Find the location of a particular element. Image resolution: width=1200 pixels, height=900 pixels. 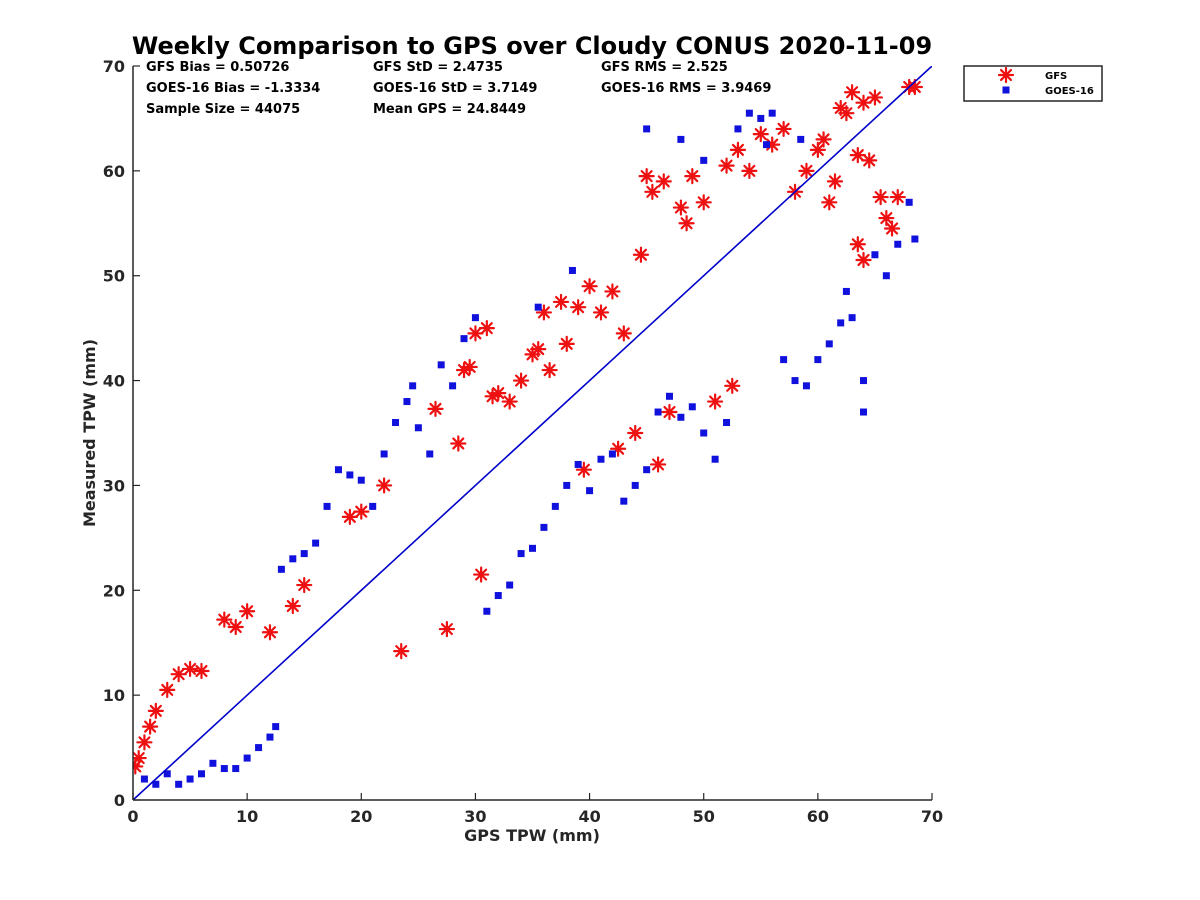

y-tick-label: 0 is located at coordinates (119, 800).